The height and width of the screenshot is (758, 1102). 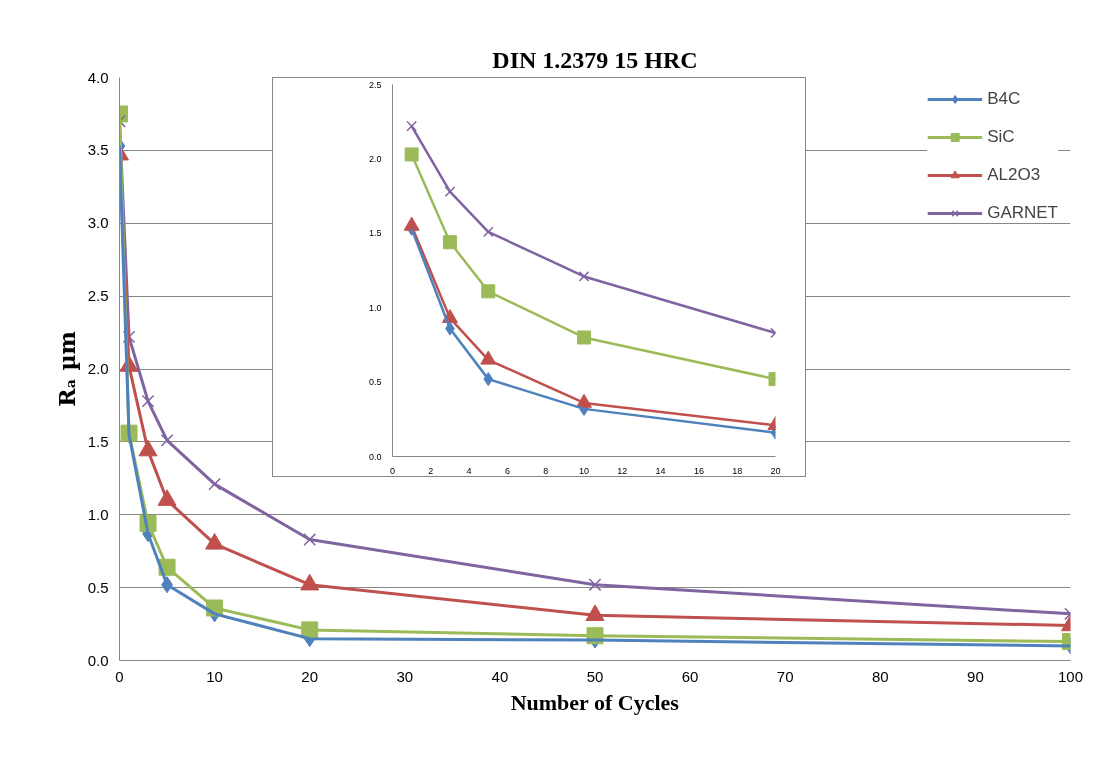 I want to click on x-tick-label: 60, so click(x=690, y=676).